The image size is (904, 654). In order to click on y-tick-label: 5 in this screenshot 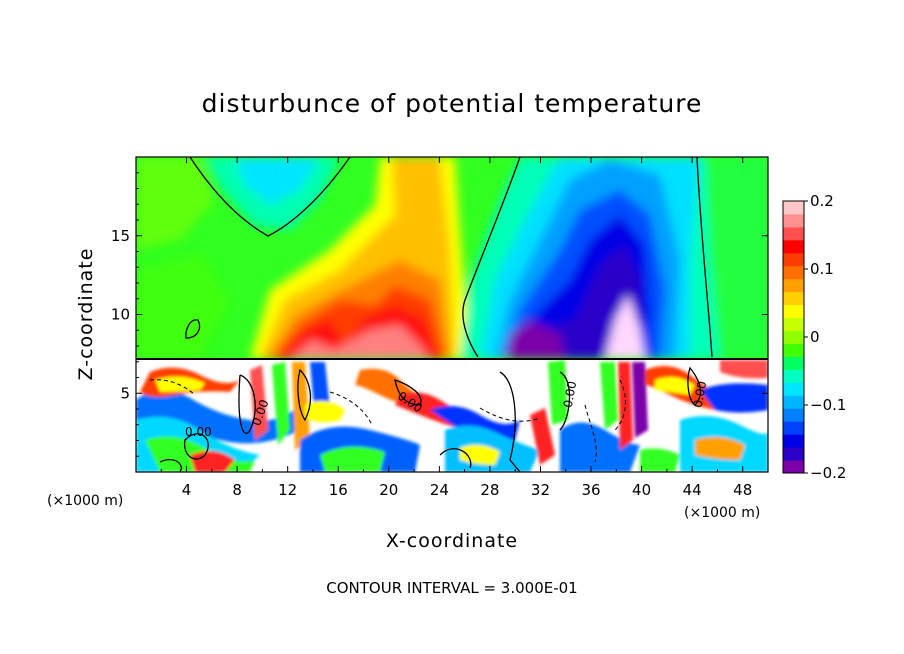, I will do `click(125, 393)`.